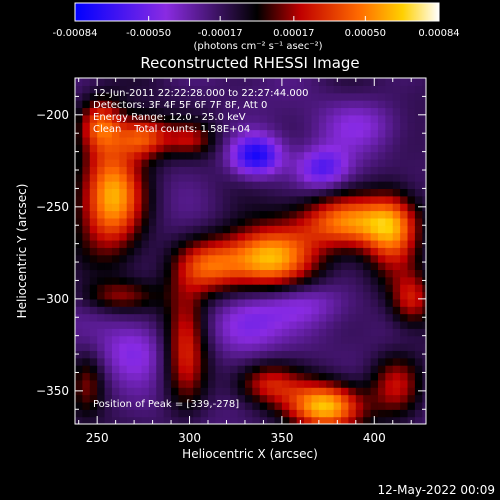 This screenshot has width=500, height=500. I want to click on footer-timestamp: 12-May-2022 00:09, so click(436, 490).